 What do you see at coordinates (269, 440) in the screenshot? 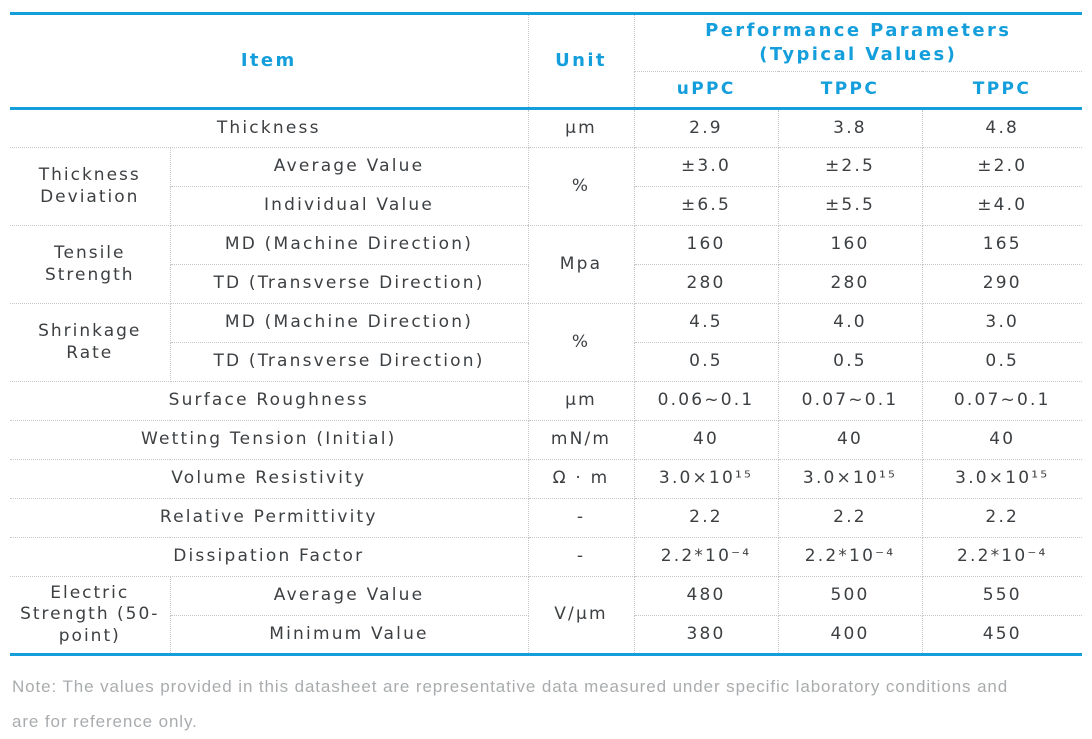
I see `item-cell: Wetting Tension (Initial)` at bounding box center [269, 440].